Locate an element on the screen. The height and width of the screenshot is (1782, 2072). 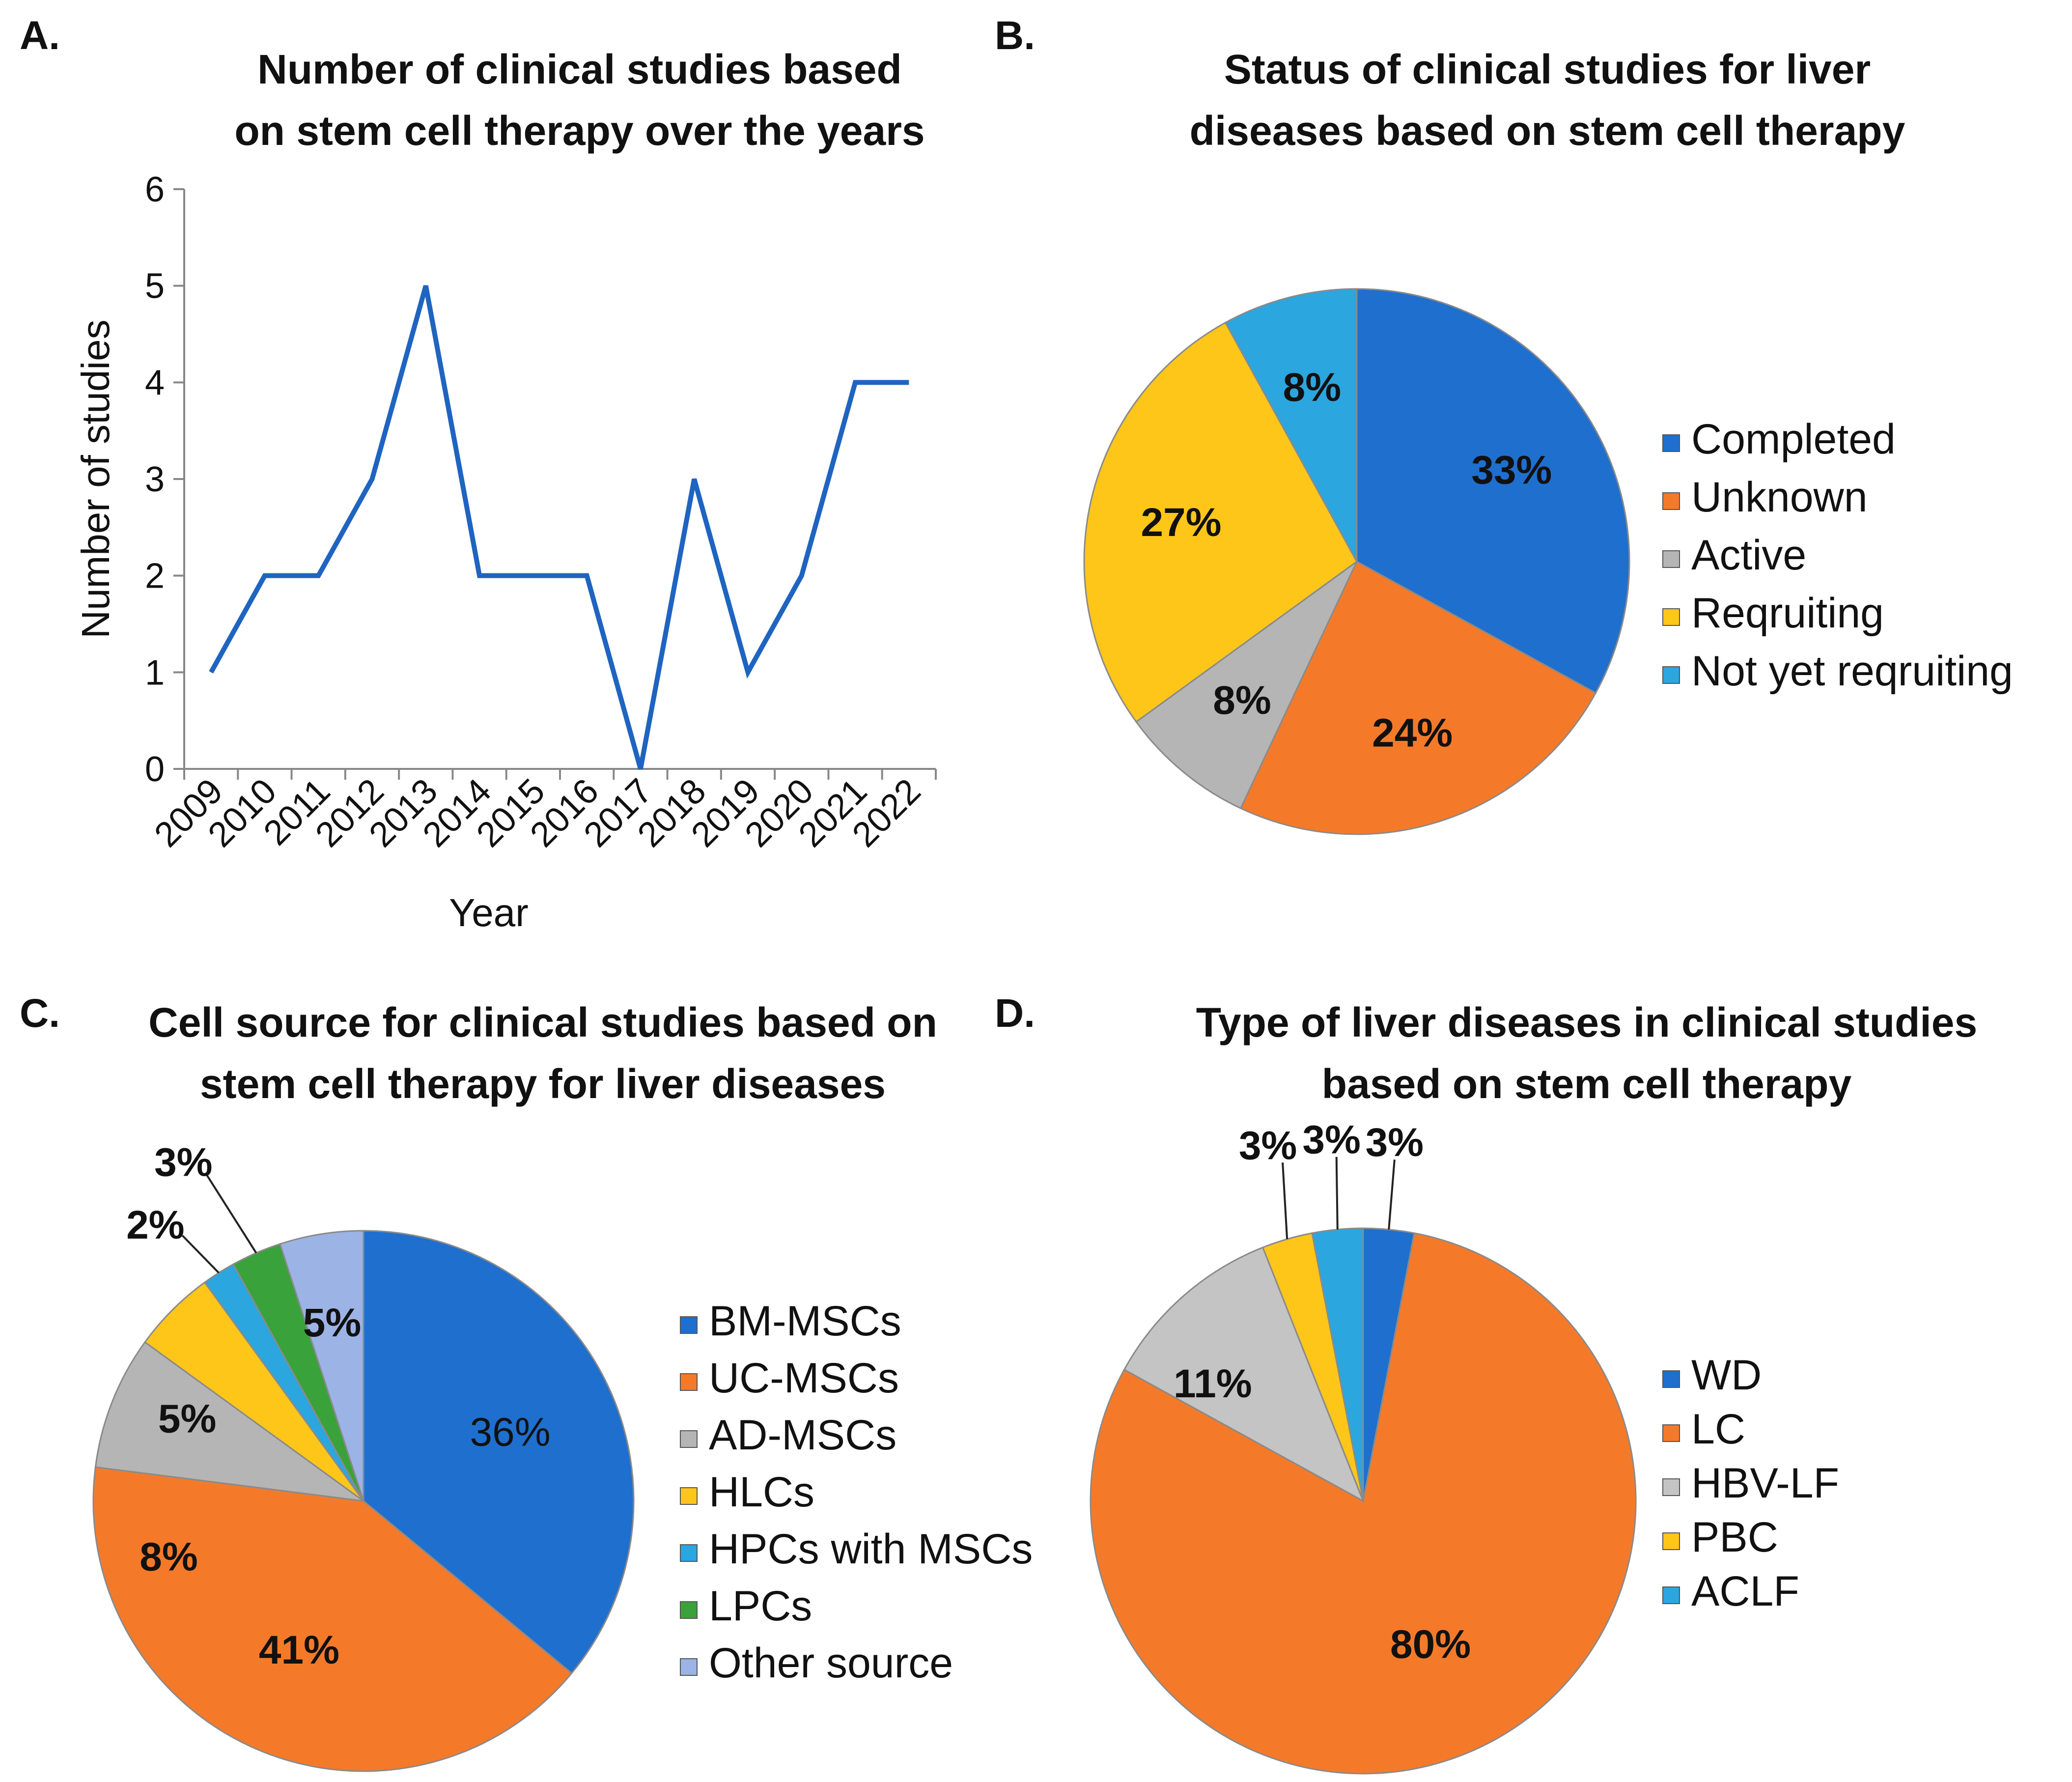
chart-d-data-label-aclf: 3% is located at coordinates (1331, 1140).